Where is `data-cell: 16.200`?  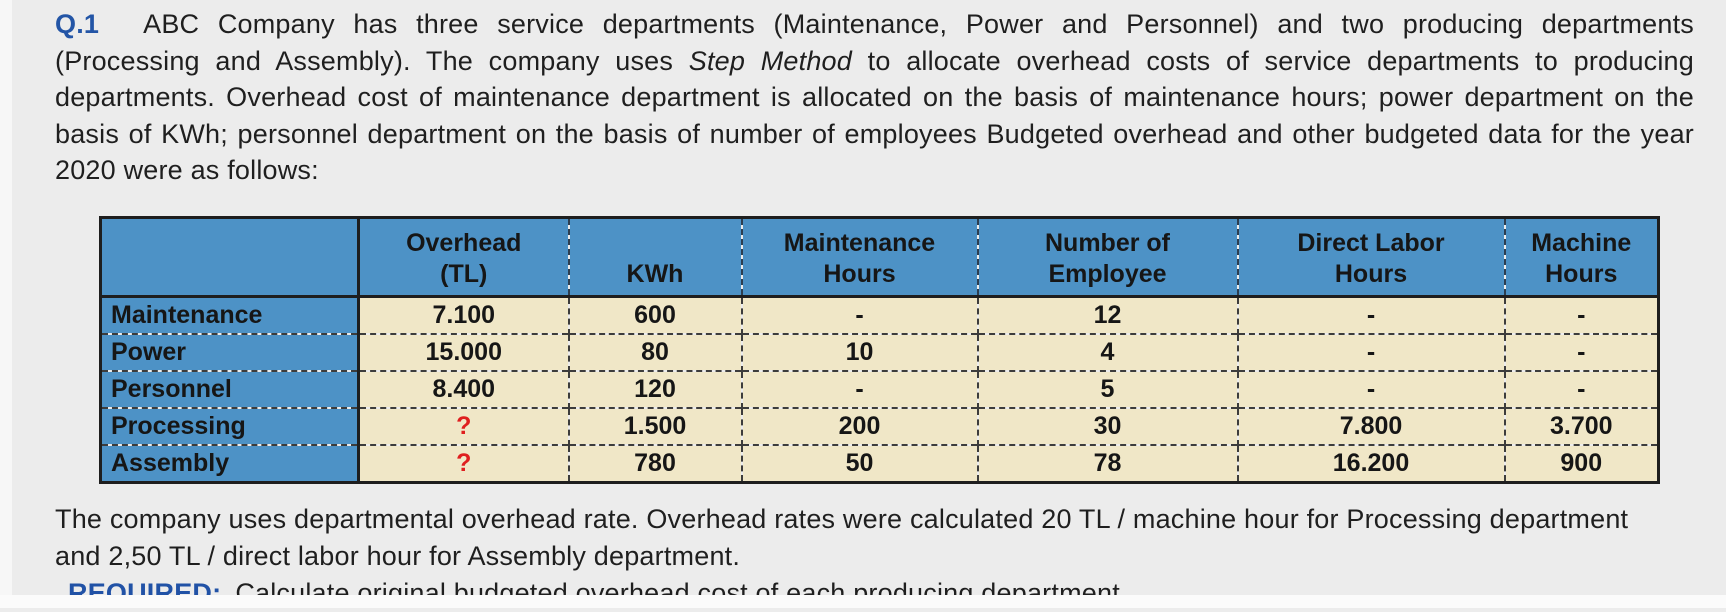
data-cell: 16.200 is located at coordinates (1371, 464).